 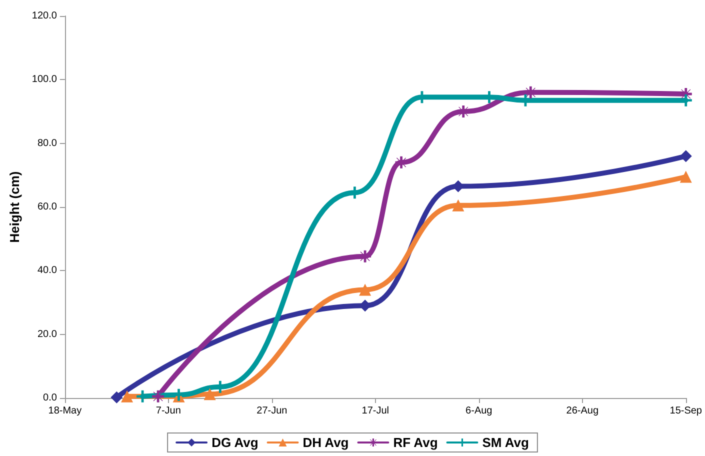 I want to click on y-tick-label: 80.0, so click(x=47, y=143).